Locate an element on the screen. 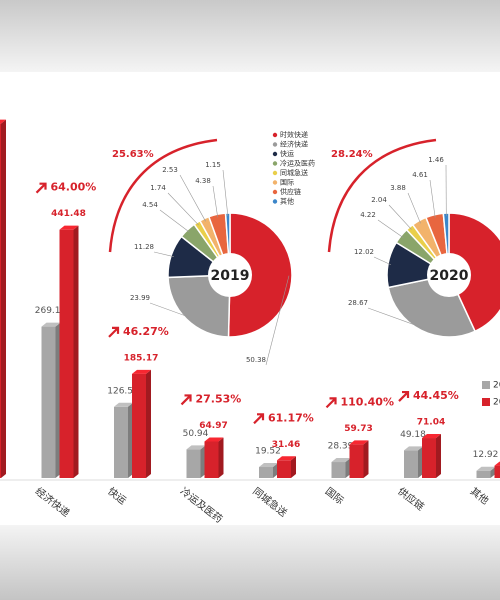  growth-label: 27.53% is located at coordinates (219, 398).